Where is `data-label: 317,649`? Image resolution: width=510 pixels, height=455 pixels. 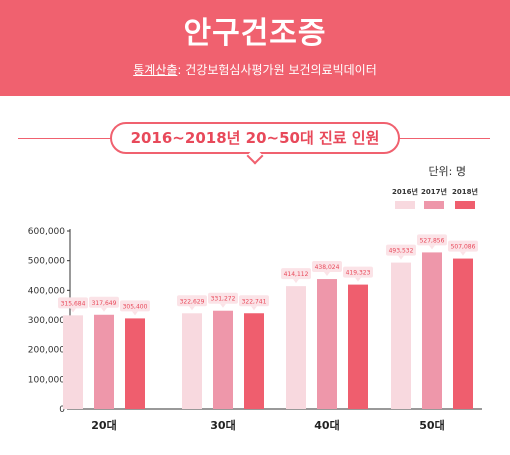
data-label: 317,649 is located at coordinates (104, 303).